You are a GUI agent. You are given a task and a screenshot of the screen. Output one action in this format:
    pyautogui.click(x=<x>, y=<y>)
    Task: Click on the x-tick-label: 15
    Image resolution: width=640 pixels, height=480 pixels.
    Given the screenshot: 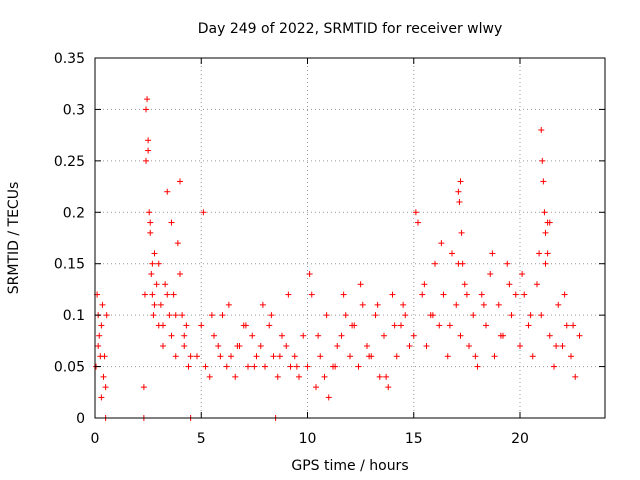 What is the action you would take?
    pyautogui.click(x=414, y=439)
    